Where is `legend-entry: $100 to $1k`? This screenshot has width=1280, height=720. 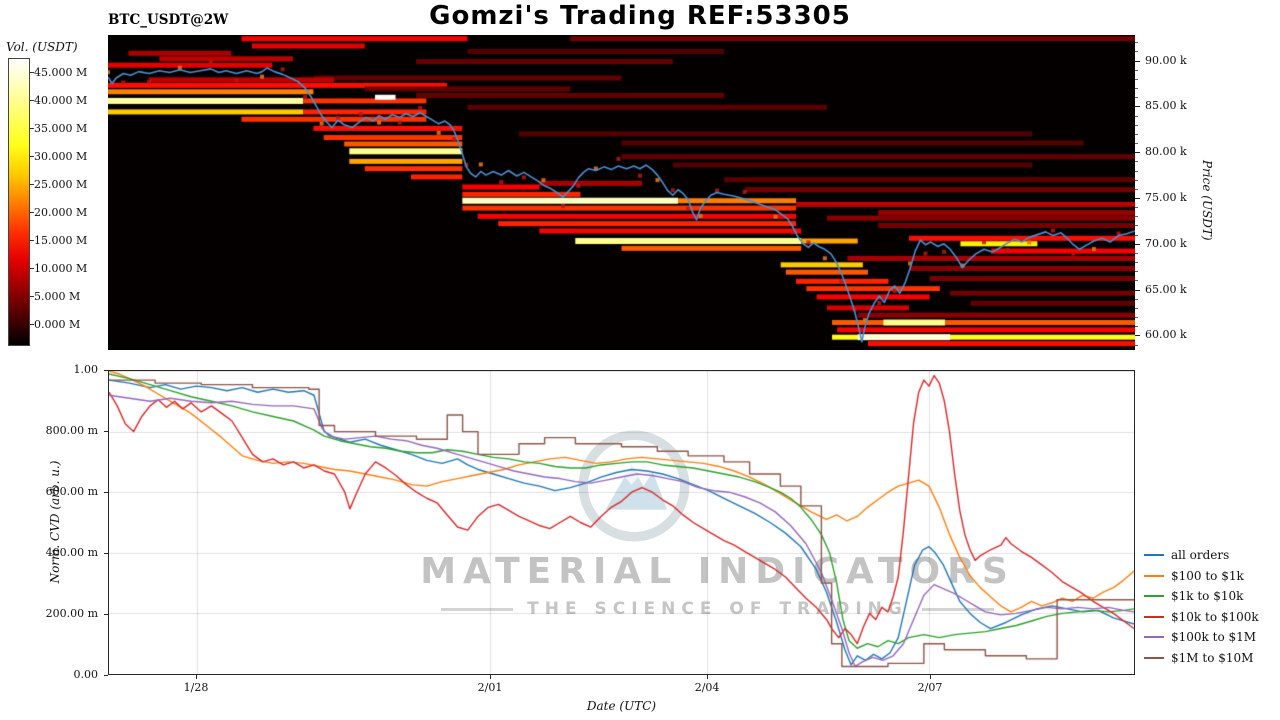 legend-entry: $100 to $1k is located at coordinates (1212, 576).